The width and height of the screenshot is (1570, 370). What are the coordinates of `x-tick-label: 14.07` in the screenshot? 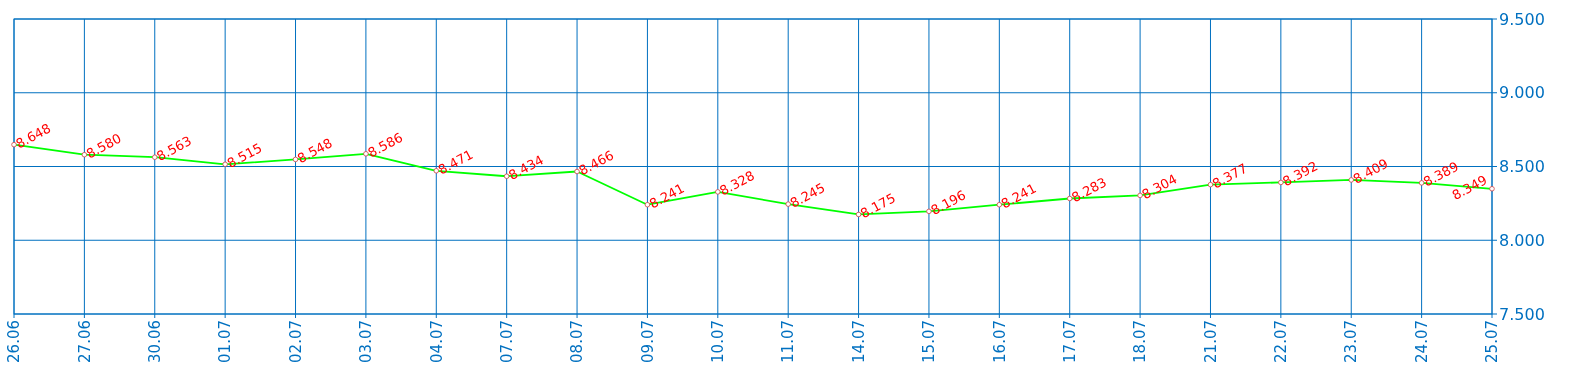 It's located at (858, 341).